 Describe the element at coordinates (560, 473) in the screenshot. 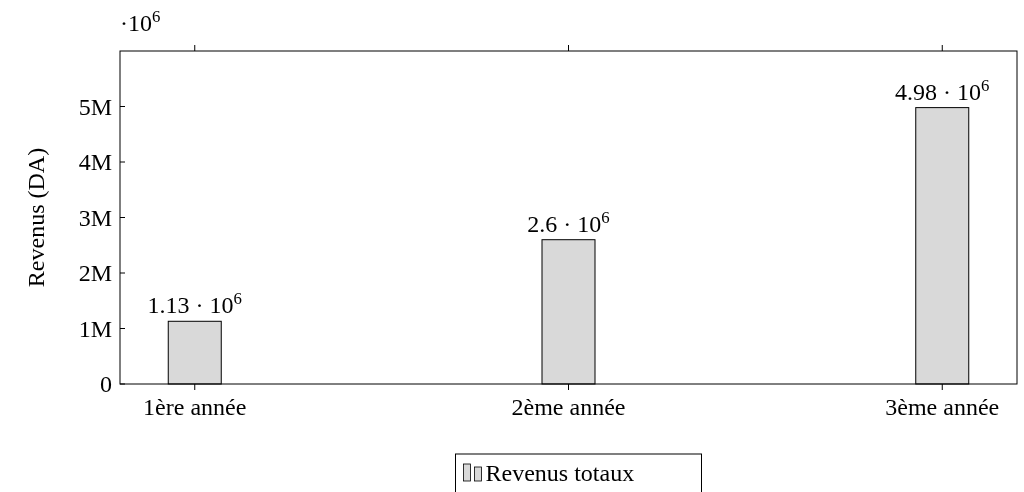

I see `legend-label: Revenus totaux` at that location.